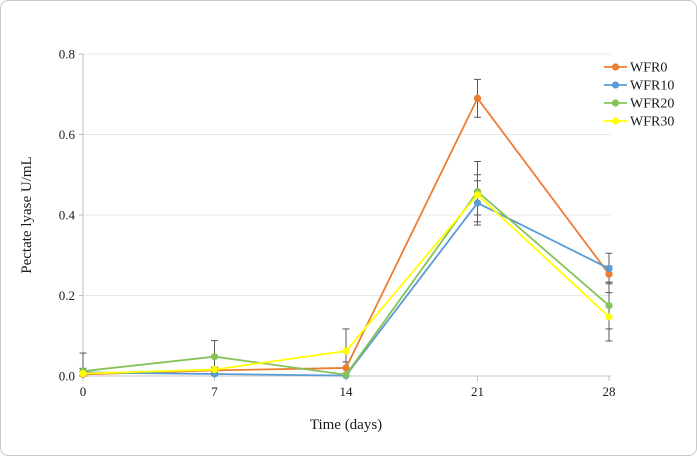 The height and width of the screenshot is (456, 697). Describe the element at coordinates (214, 369) in the screenshot. I see `series-marker-WFR30-day7` at that location.